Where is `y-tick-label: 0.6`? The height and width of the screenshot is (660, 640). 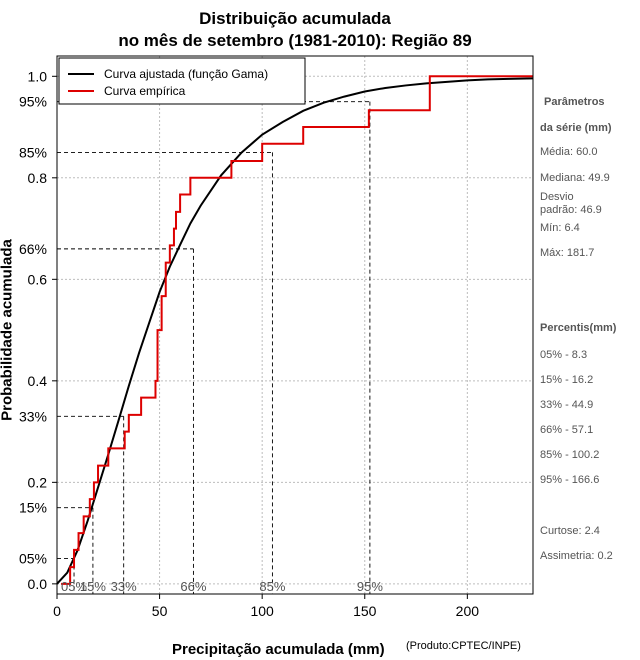
y-tick-label: 0.6 is located at coordinates (38, 279).